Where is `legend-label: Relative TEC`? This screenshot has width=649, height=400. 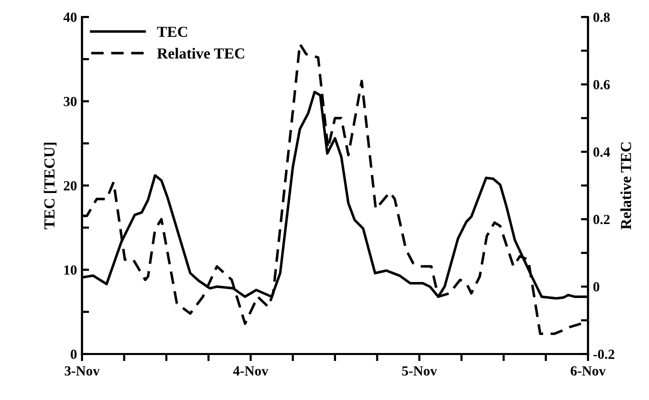
legend-label: Relative TEC is located at coordinates (200, 53).